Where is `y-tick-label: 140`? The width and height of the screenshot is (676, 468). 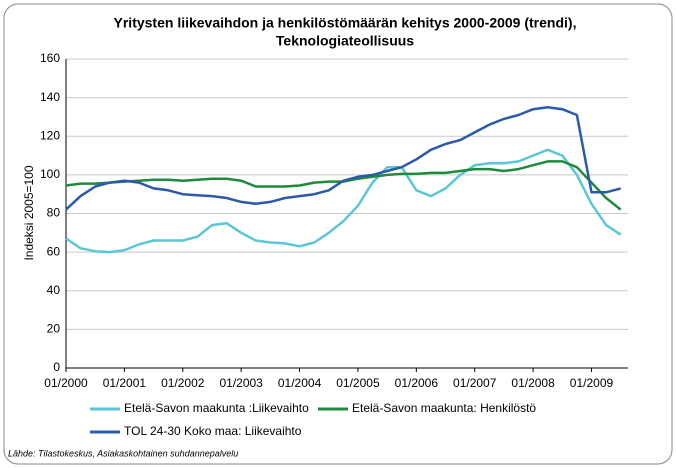
y-tick-label: 140 is located at coordinates (50, 97).